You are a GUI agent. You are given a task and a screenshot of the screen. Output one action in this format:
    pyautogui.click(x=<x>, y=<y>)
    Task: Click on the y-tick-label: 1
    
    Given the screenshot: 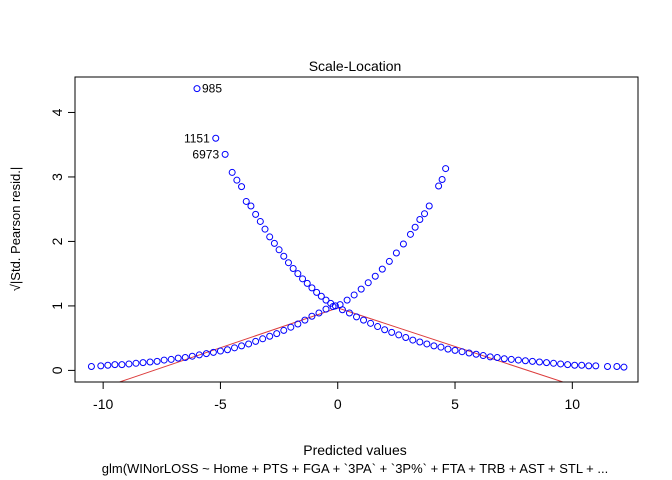 What is the action you would take?
    pyautogui.click(x=57, y=306)
    